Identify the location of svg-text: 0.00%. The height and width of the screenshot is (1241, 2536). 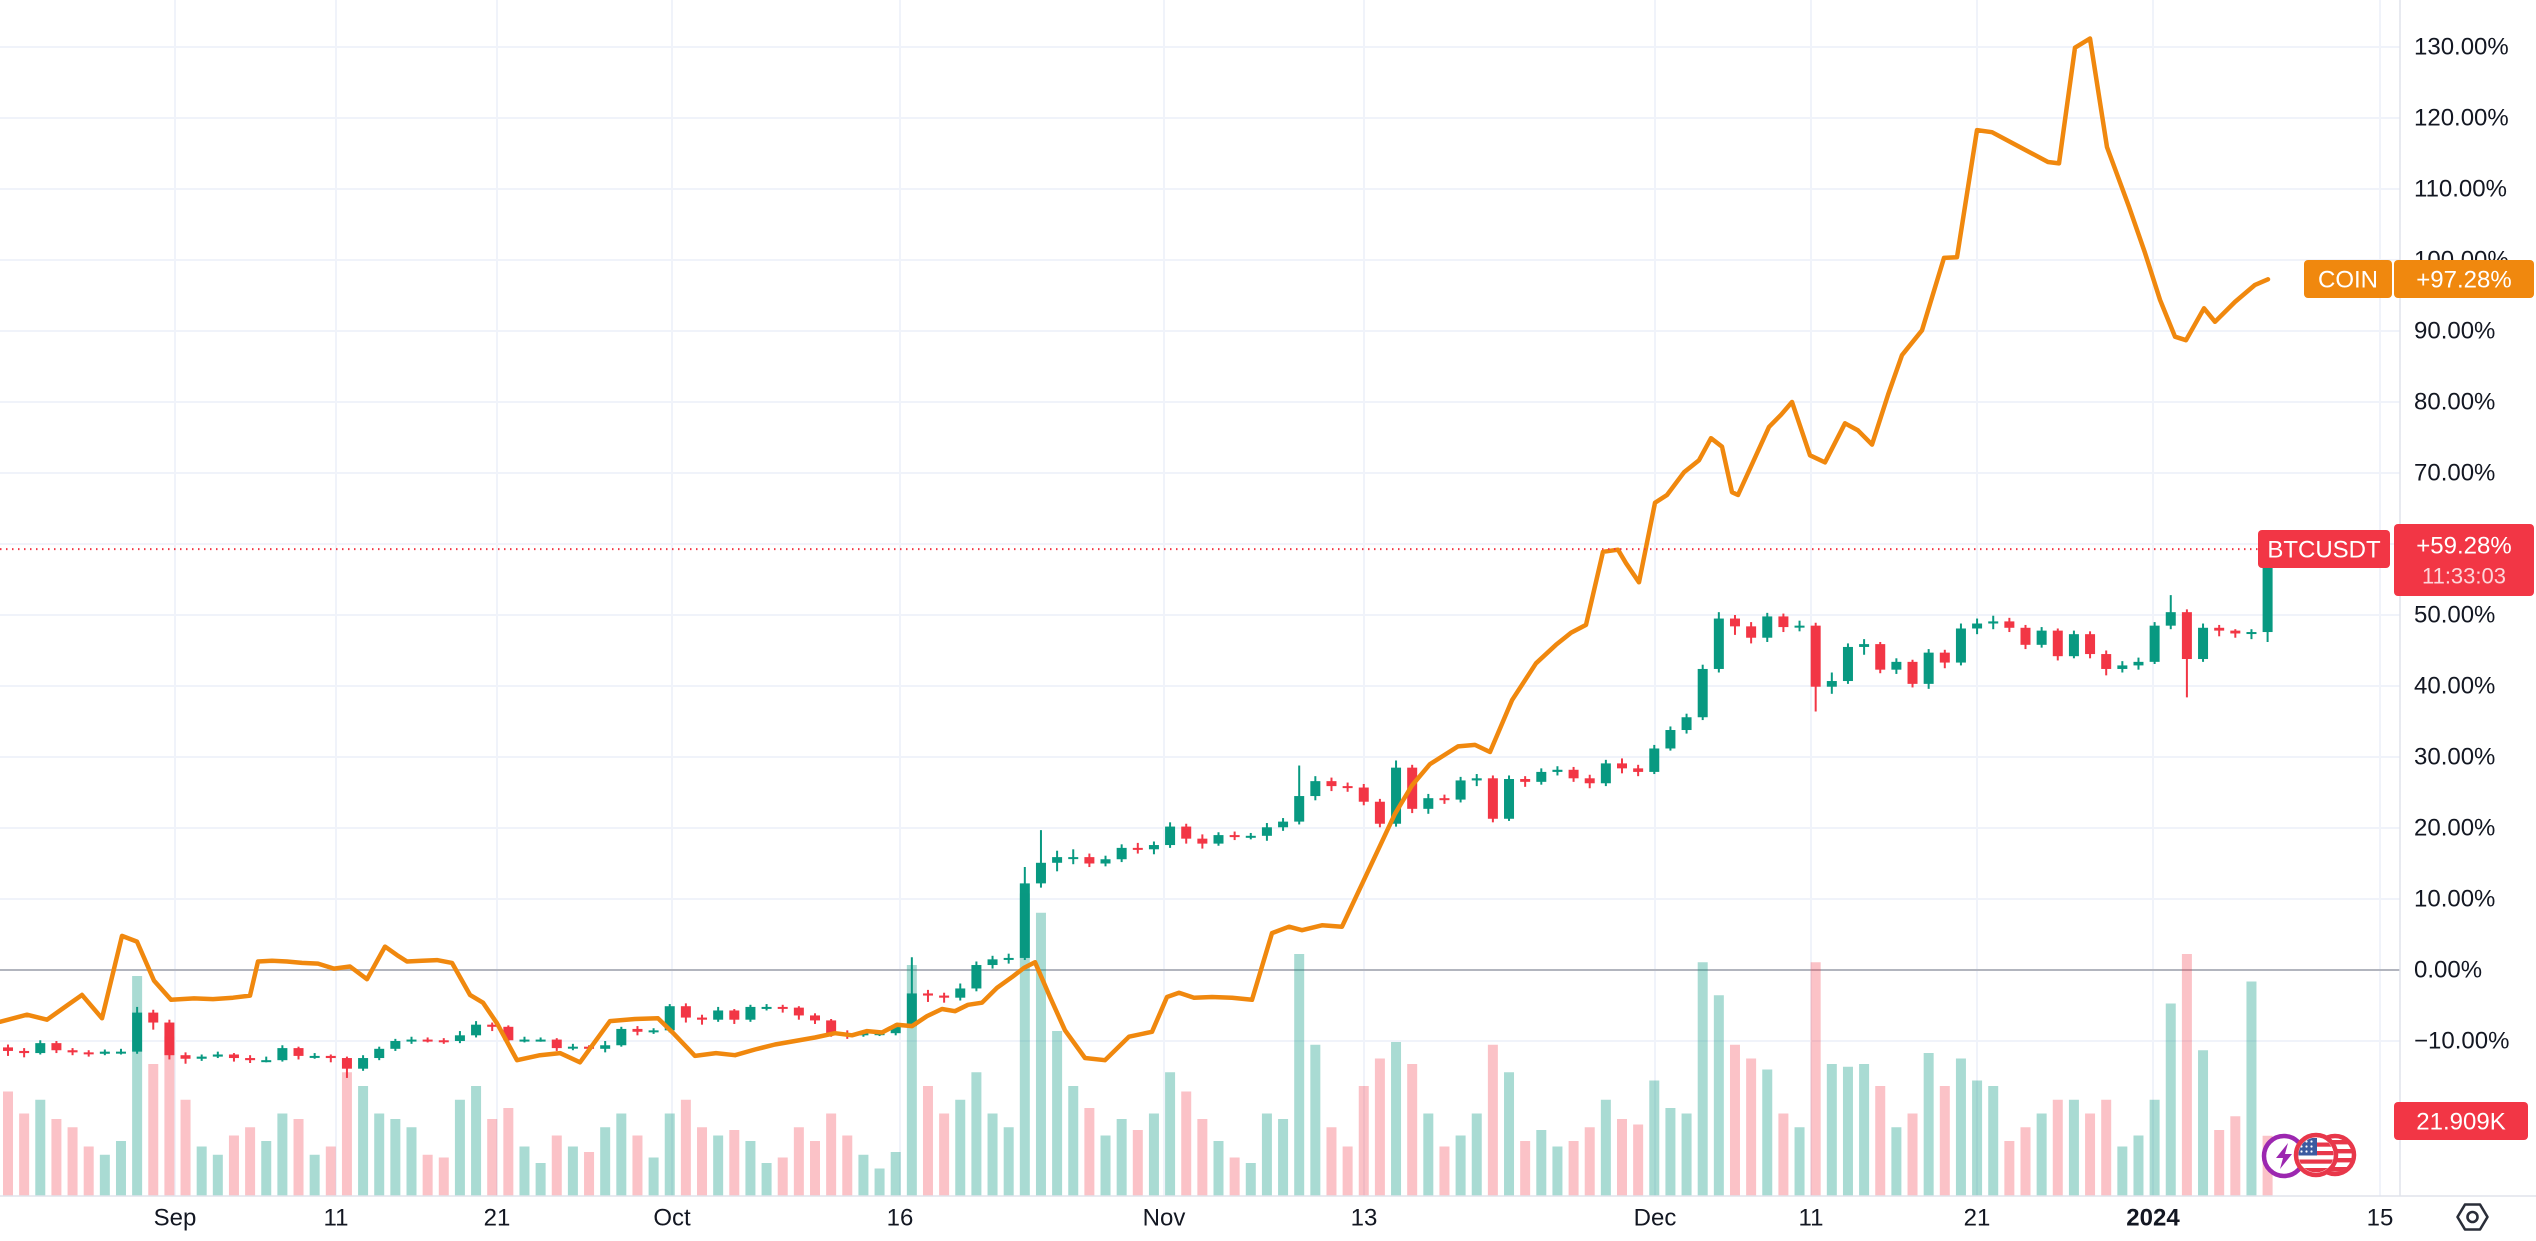
(2448, 970).